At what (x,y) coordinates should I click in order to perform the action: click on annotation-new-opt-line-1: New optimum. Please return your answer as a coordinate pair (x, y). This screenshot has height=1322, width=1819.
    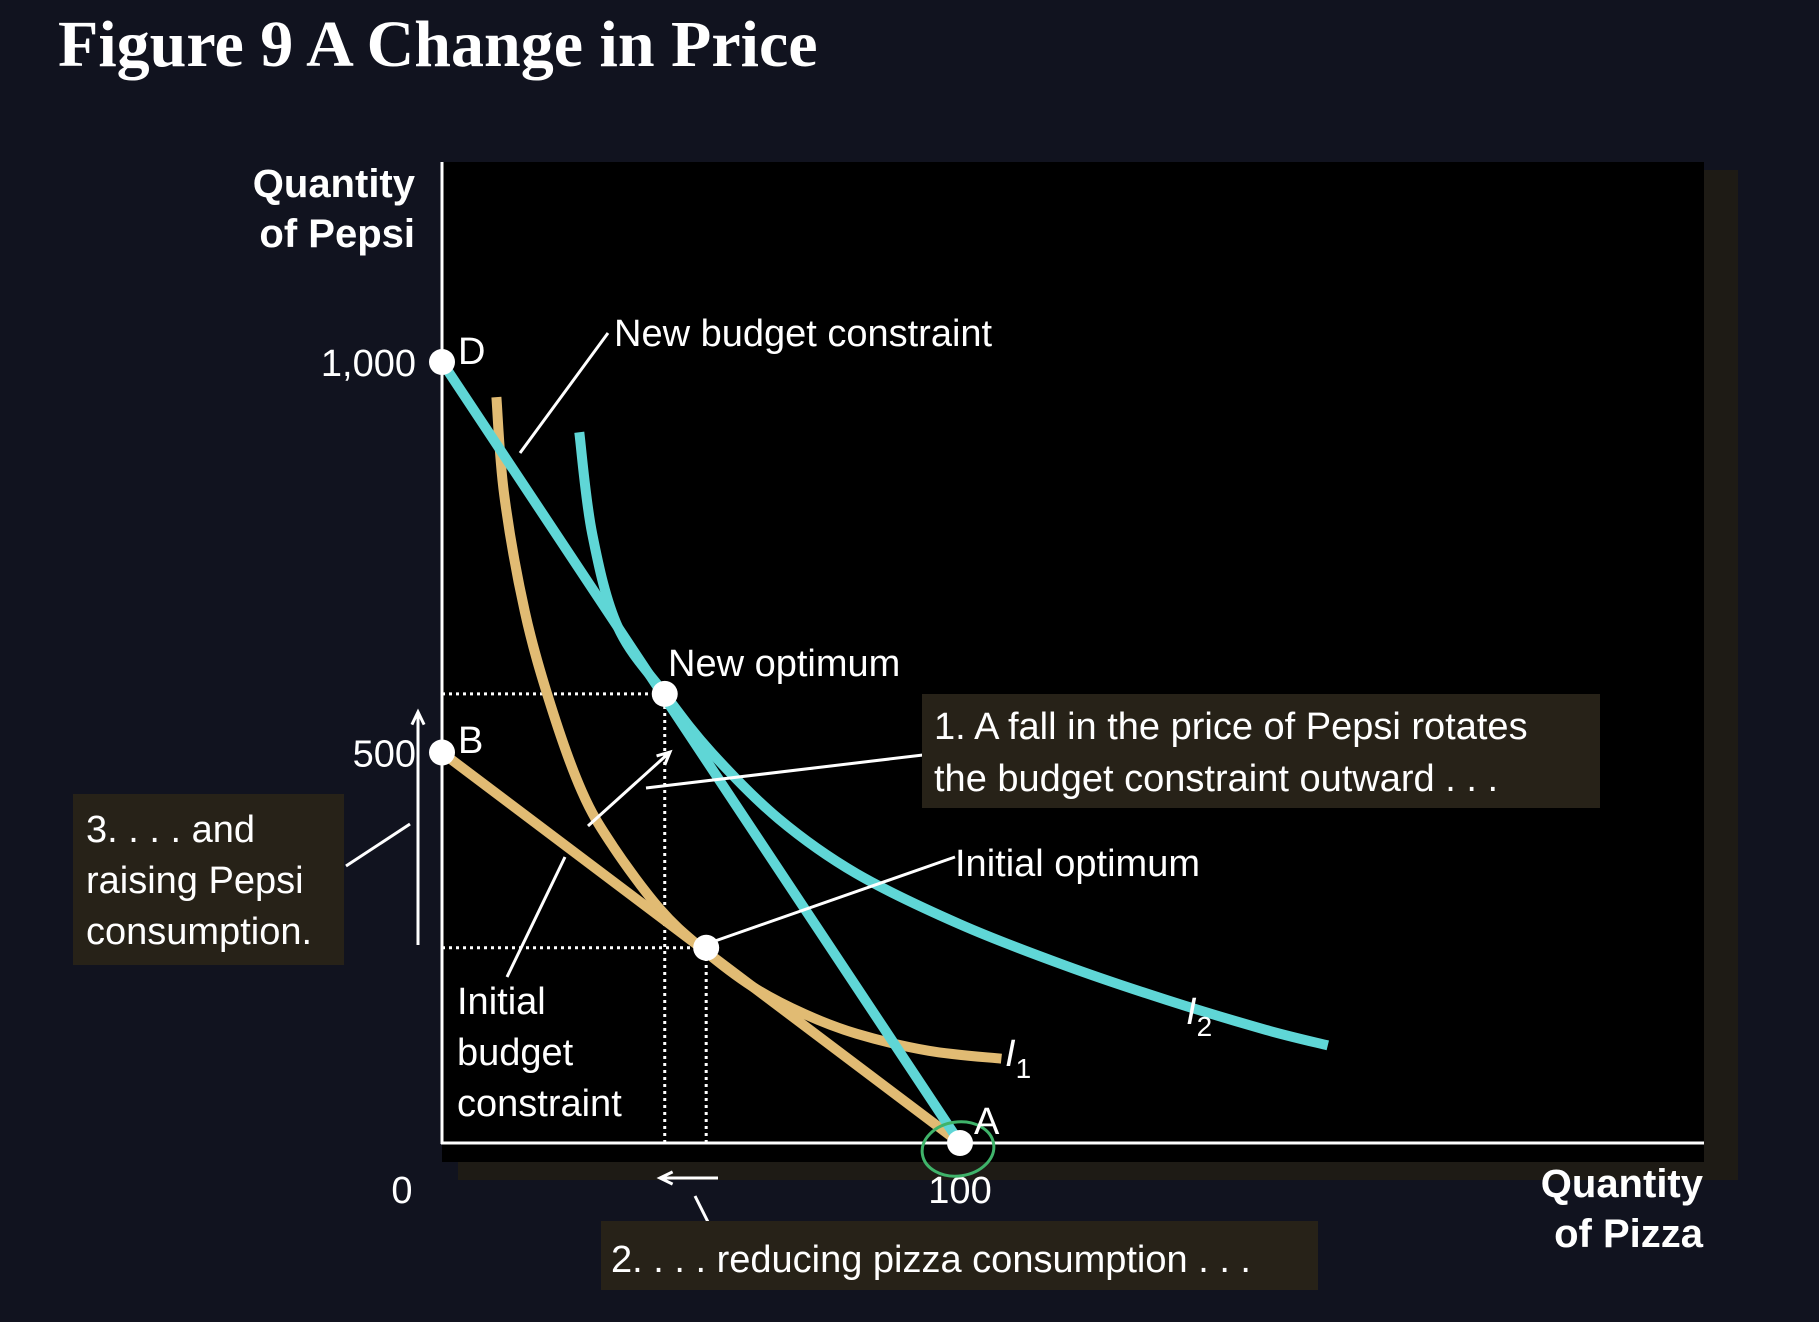
    Looking at the image, I should click on (784, 664).